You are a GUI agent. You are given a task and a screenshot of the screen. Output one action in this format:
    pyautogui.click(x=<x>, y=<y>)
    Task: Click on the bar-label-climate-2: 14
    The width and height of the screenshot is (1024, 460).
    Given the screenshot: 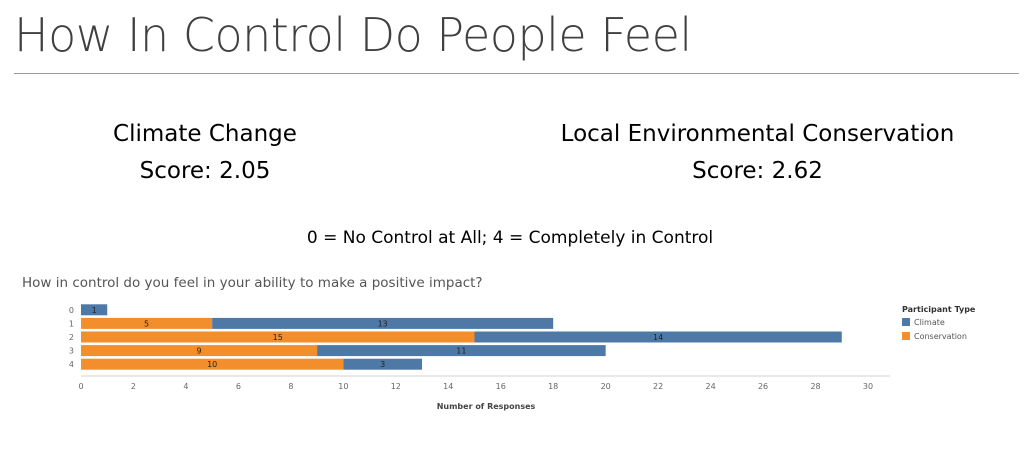 What is the action you would take?
    pyautogui.click(x=658, y=337)
    